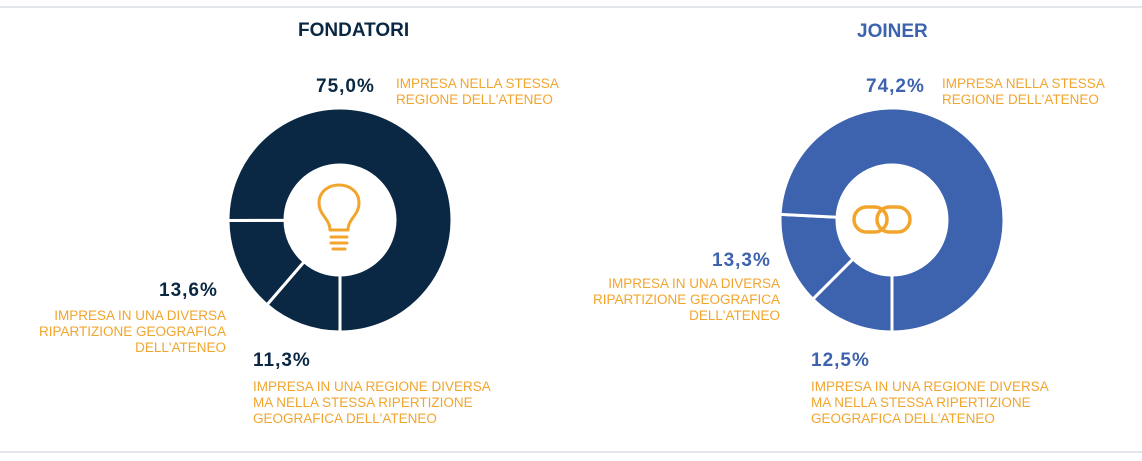  Describe the element at coordinates (882, 219) in the screenshot. I see `chain-link-icon` at that location.